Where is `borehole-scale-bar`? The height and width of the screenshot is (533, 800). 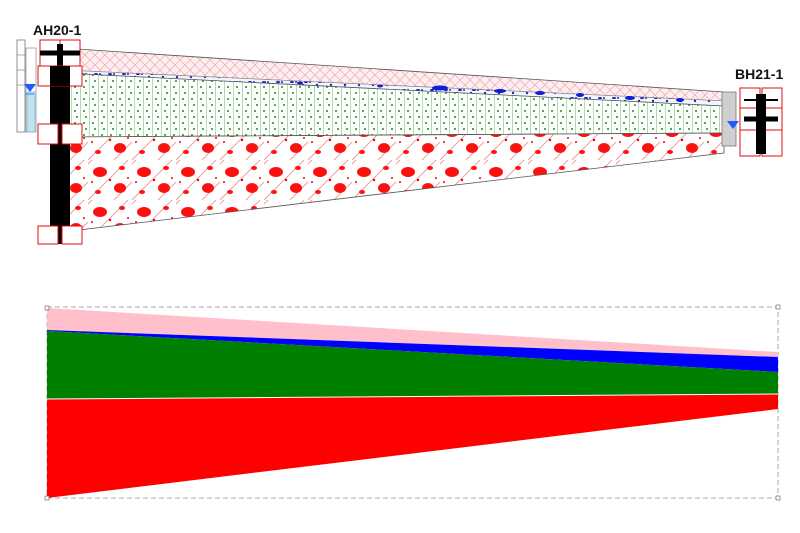 borehole-scale-bar is located at coordinates (21, 86).